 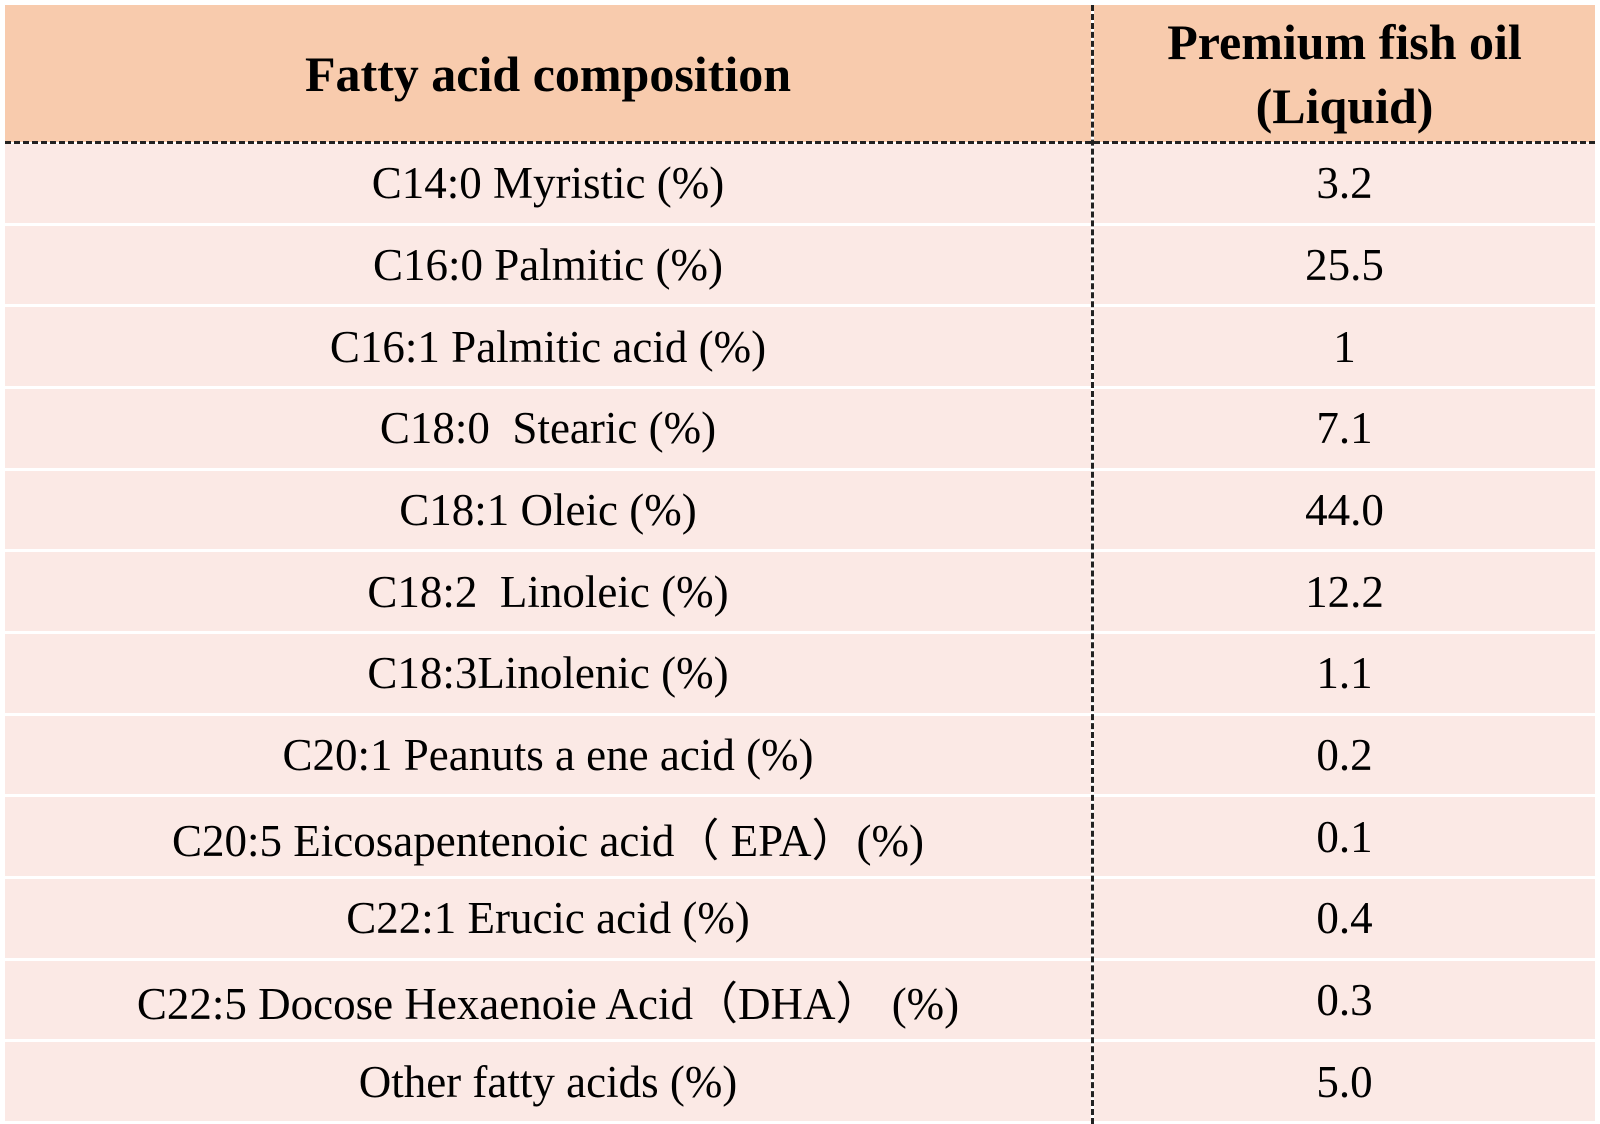 I want to click on table-cell: C18:1 Oleic (%), so click(x=548, y=510).